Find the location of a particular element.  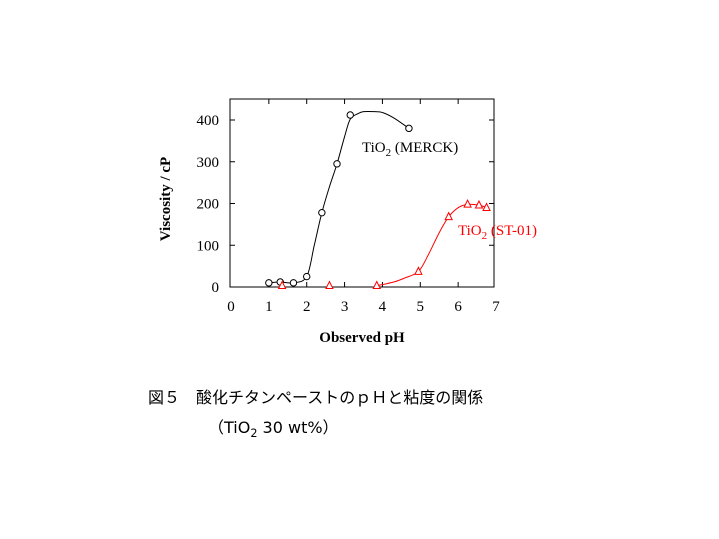

series-line-merck is located at coordinates (339, 197).